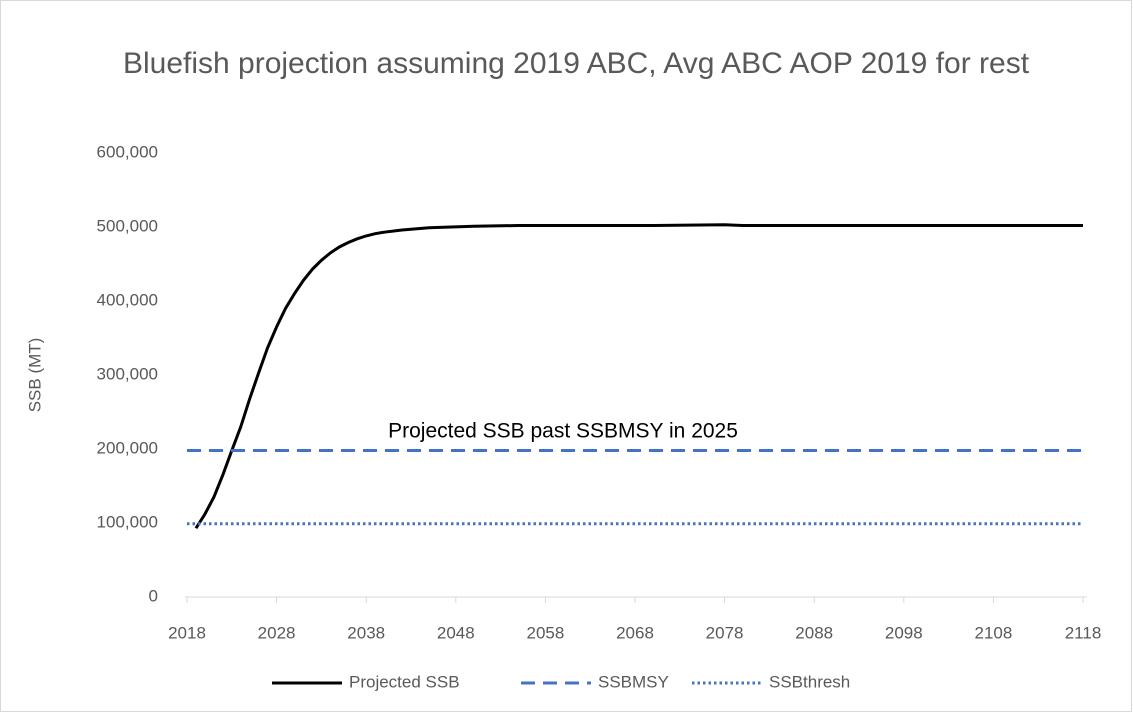 This screenshot has width=1133, height=713. Describe the element at coordinates (187, 632) in the screenshot. I see `x-tick-label: 2018` at that location.